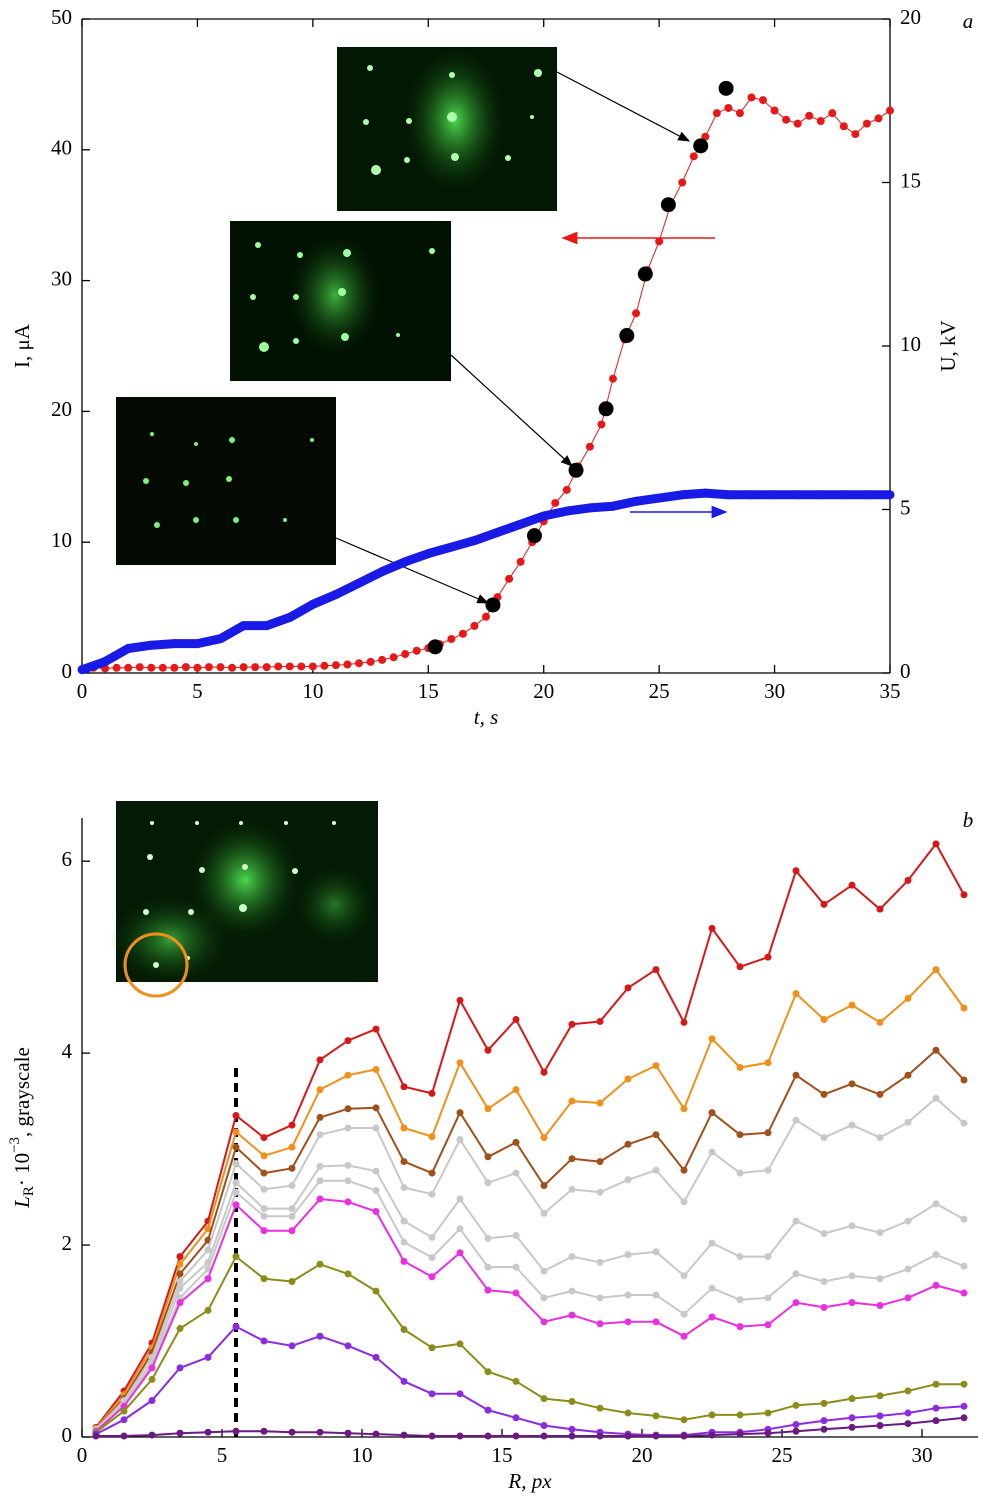  Describe the element at coordinates (922, 1455) in the screenshot. I see `x-tick-label: 30` at that location.